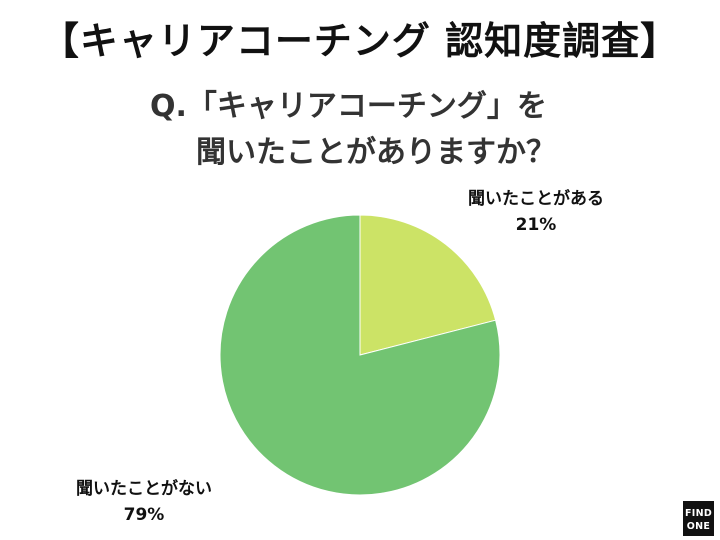 This screenshot has height=540, width=720. I want to click on slice-label-not-heard: 聞いたことがない 79%, so click(144, 502).